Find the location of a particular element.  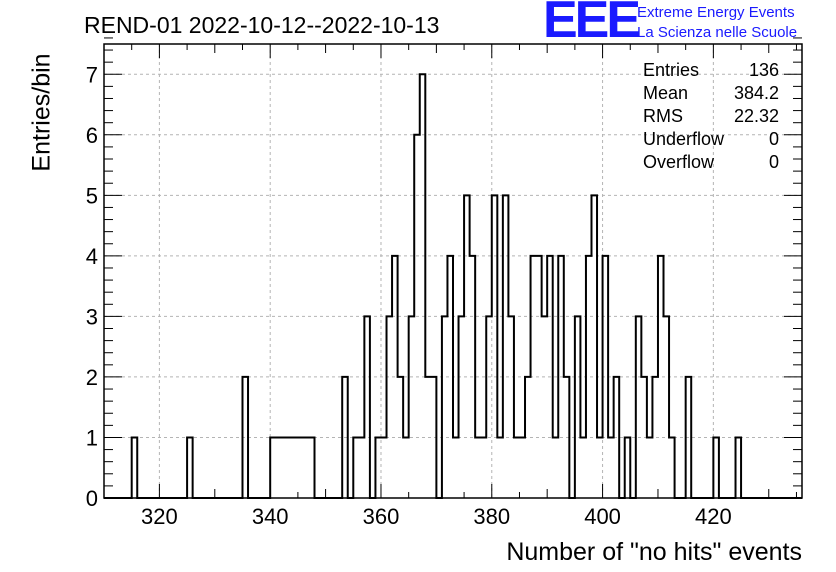

stat-label-entries: Entries is located at coordinates (671, 70).